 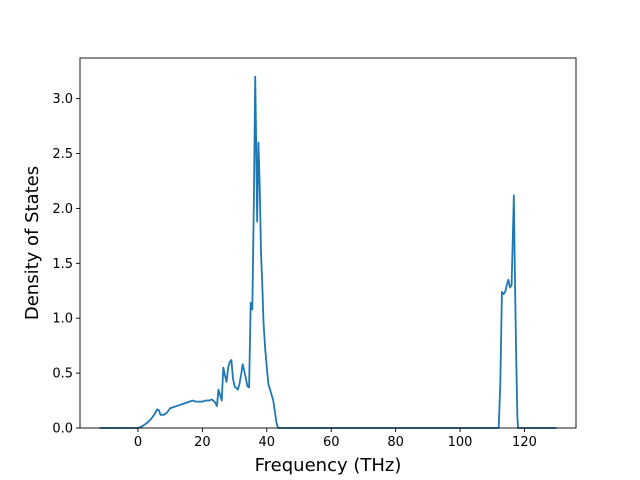 I want to click on y-tick-label: 2.5, so click(x=62, y=154).